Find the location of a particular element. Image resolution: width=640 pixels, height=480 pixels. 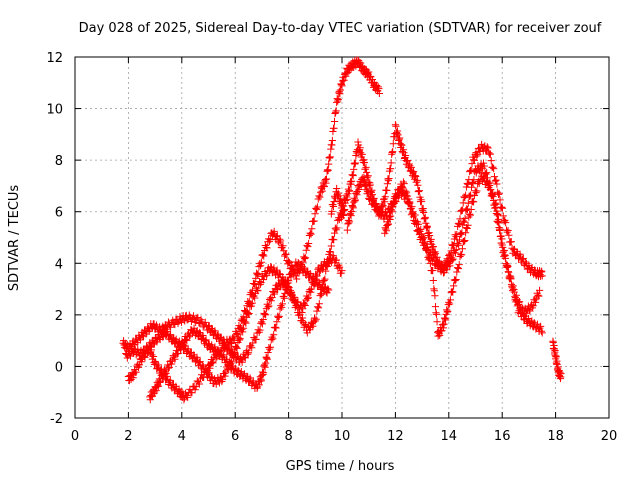

y-tick-label: 4 is located at coordinates (59, 264).